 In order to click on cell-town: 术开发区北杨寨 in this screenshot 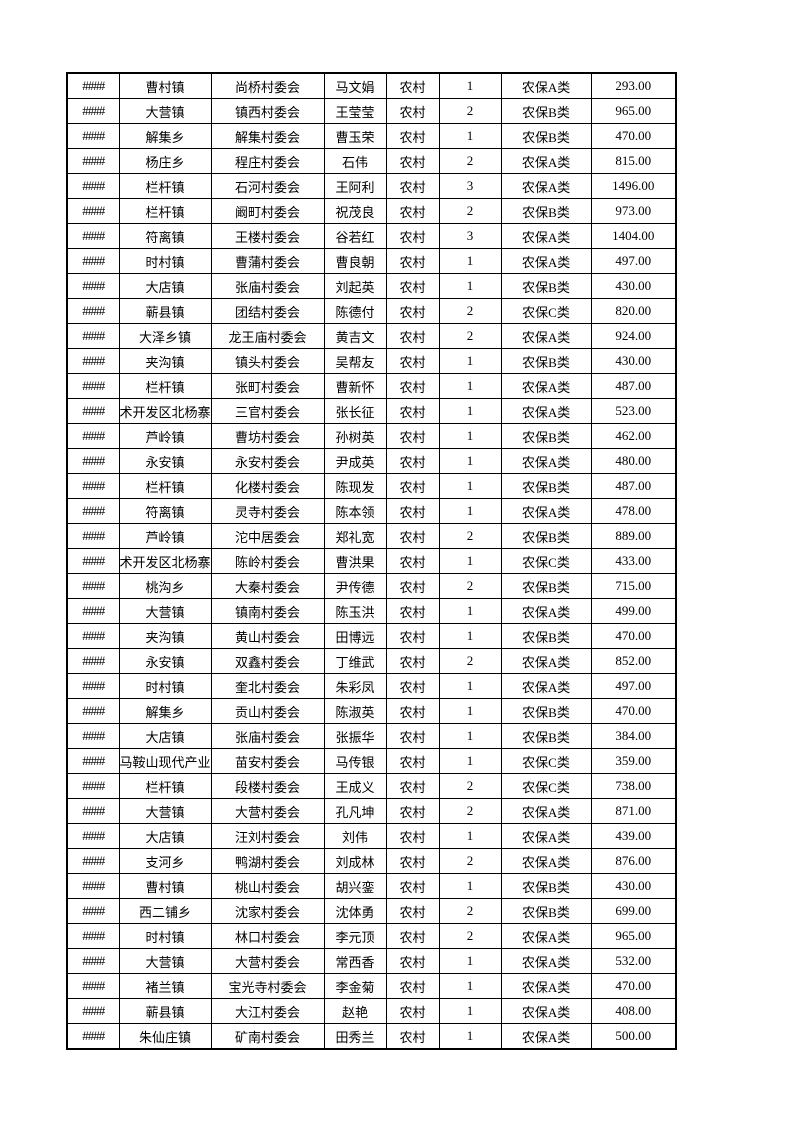, I will do `click(165, 411)`.